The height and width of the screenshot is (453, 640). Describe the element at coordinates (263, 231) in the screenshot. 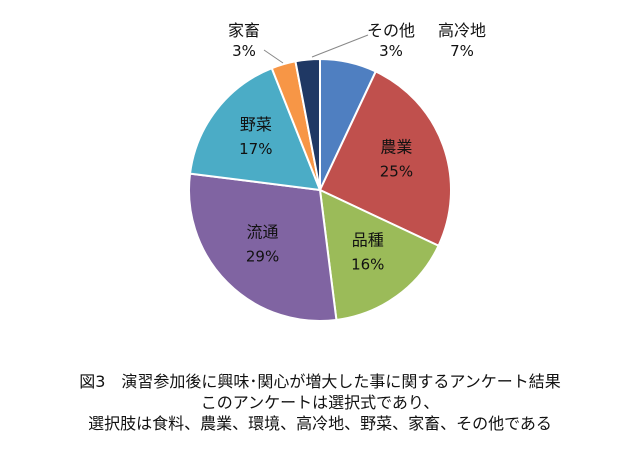

I see `slice-label-流通: 流通` at that location.